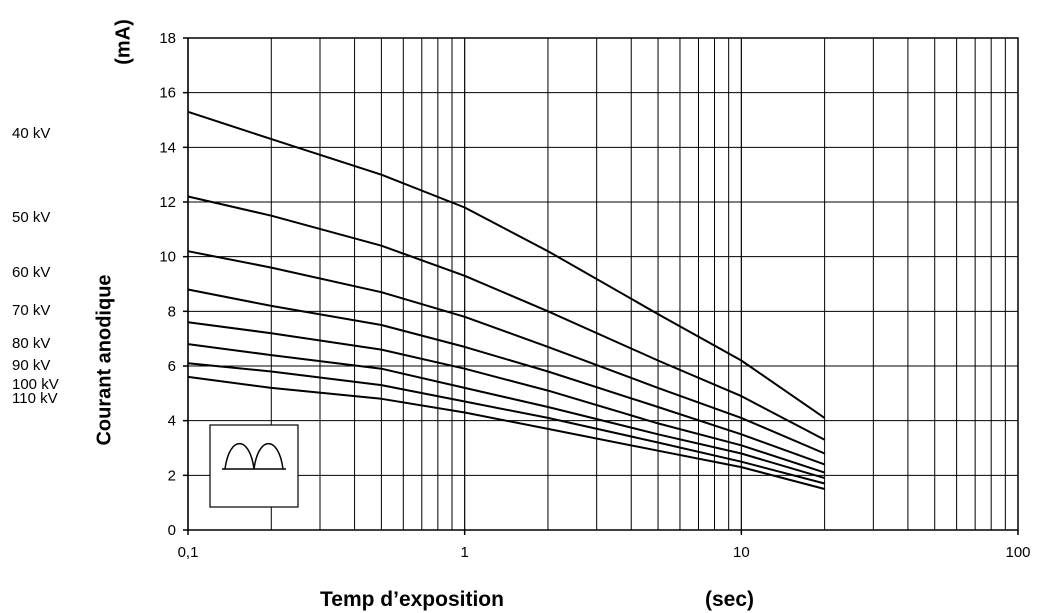  What do you see at coordinates (35, 398) in the screenshot?
I see `series-label: 110 kV` at bounding box center [35, 398].